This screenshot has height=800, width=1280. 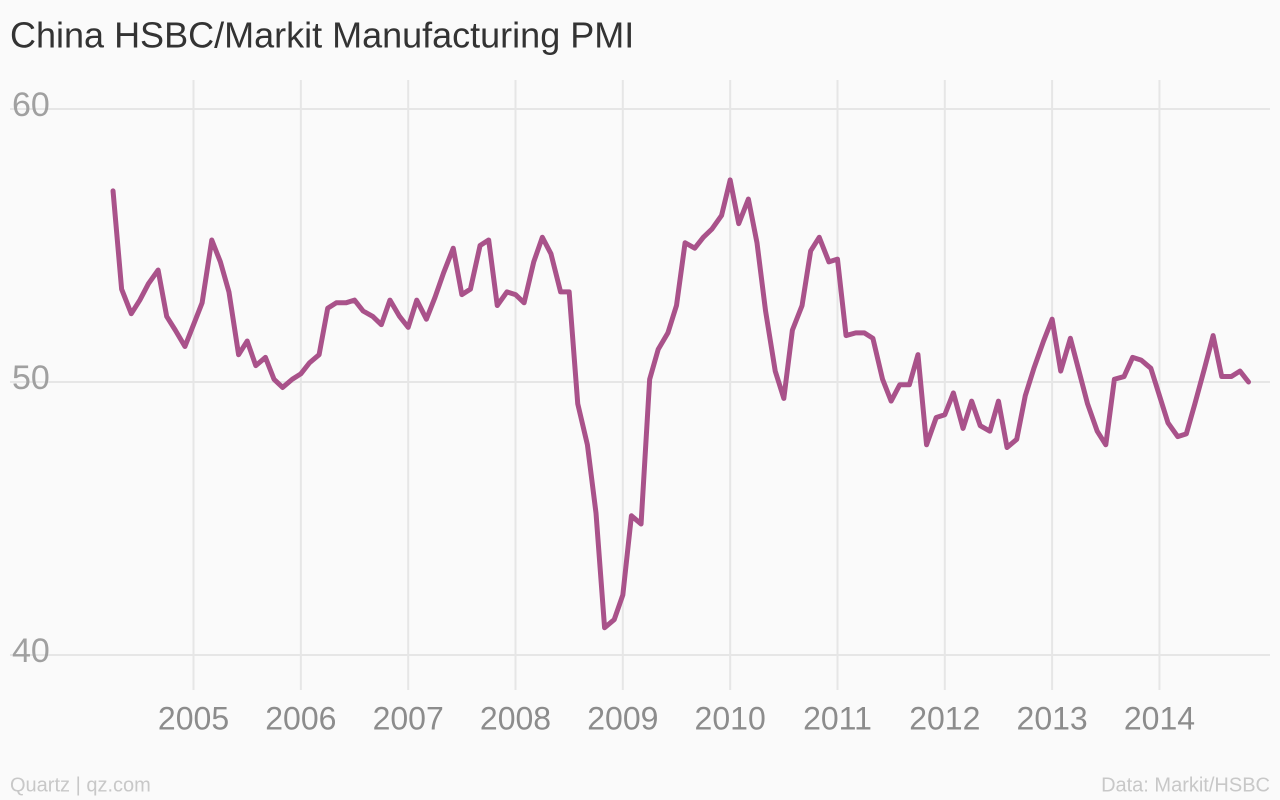 I want to click on source: Data: Markit/HSBC, so click(x=1185, y=785).